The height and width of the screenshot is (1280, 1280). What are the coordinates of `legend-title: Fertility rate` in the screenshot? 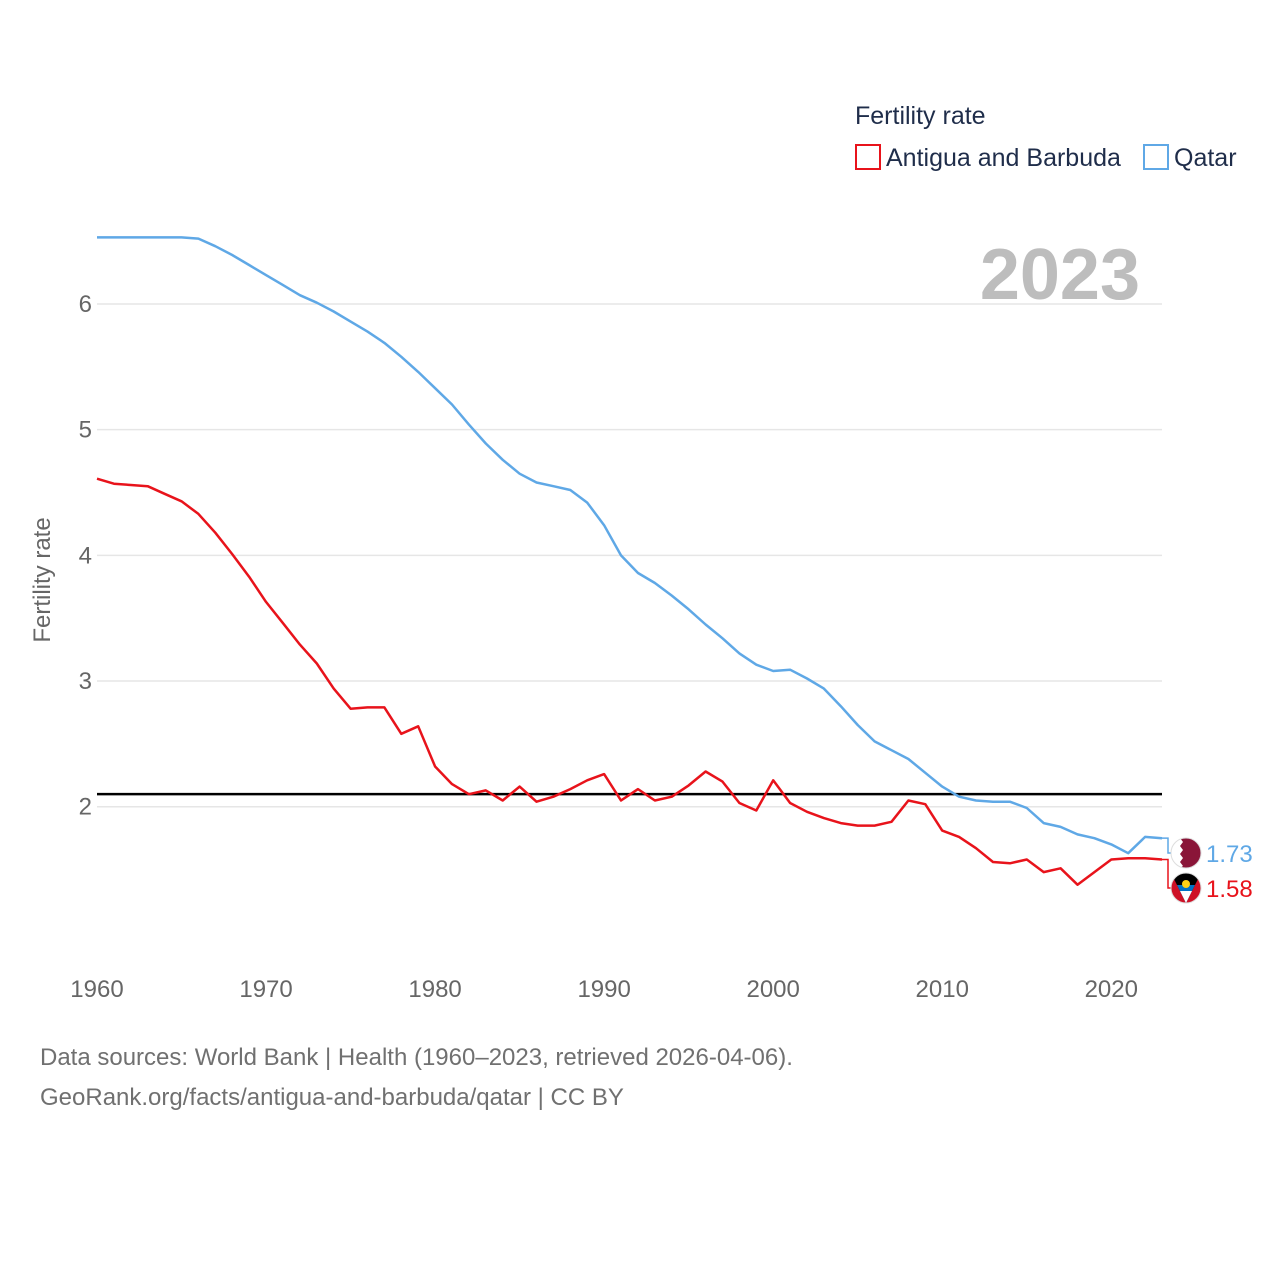 It's located at (920, 116).